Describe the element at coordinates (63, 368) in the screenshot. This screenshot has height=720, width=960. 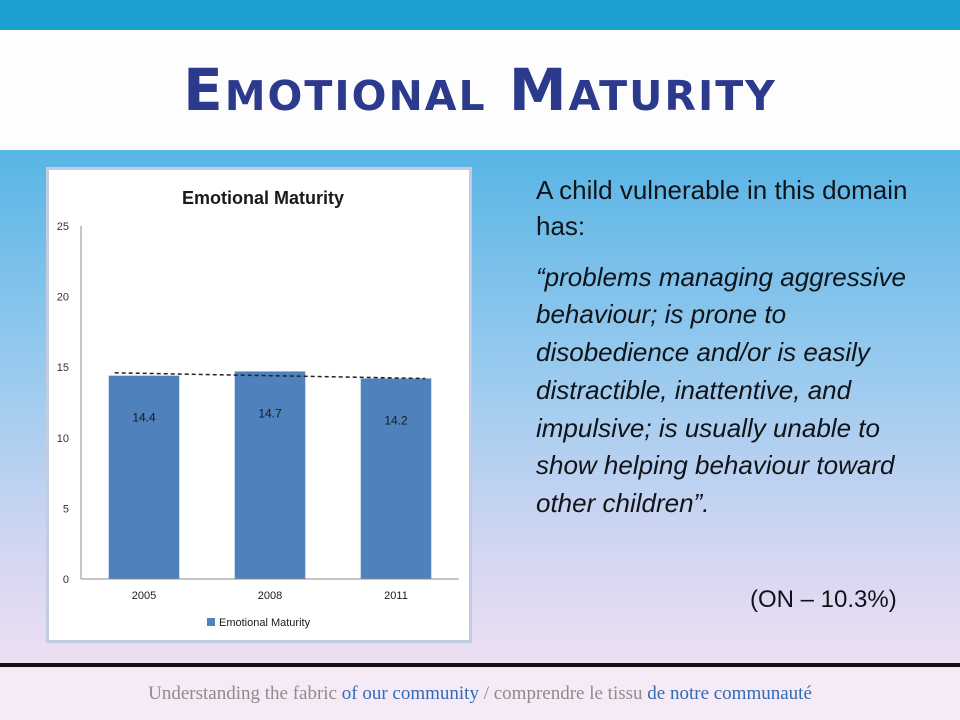
I see `y-tick-label: 15` at that location.